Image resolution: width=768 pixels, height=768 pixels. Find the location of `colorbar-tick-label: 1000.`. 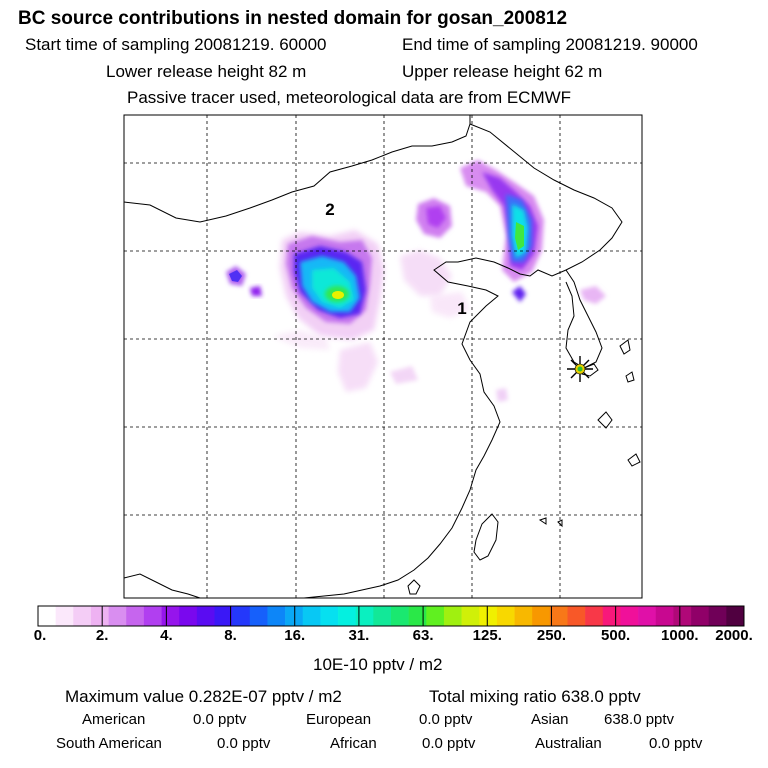

colorbar-tick-label: 1000. is located at coordinates (680, 635).